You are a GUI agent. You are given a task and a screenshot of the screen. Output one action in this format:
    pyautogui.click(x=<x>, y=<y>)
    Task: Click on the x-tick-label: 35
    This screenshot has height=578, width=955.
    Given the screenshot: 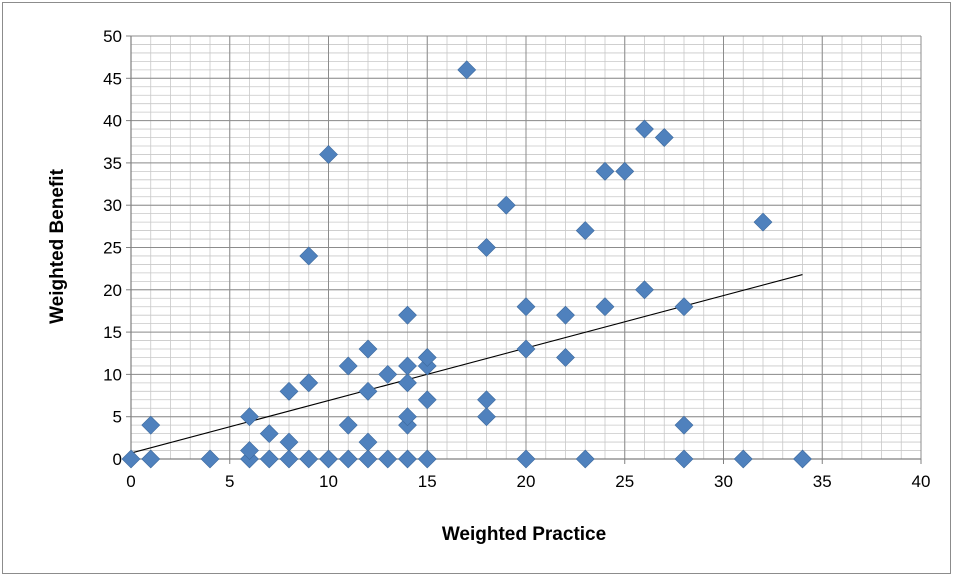 What is the action you would take?
    pyautogui.click(x=822, y=481)
    